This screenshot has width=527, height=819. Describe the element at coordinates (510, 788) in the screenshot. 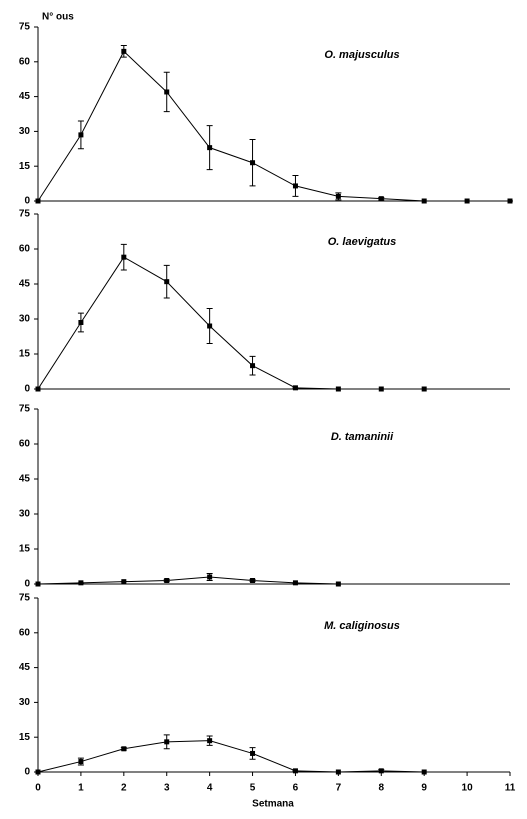

I see `x-tick-label: 11` at that location.